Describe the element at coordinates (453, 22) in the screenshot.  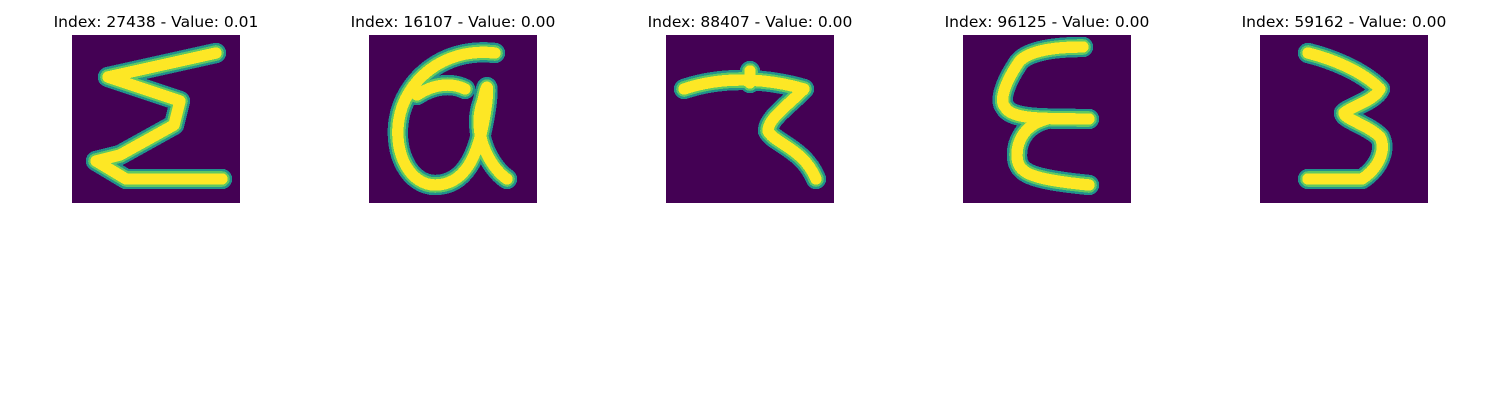
I see `panel-title: Index: 16107 - Value: 0.00` at that location.